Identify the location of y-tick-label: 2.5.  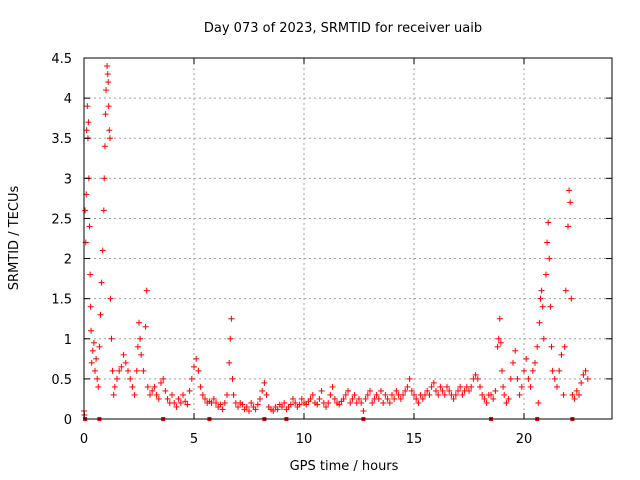
(61, 219).